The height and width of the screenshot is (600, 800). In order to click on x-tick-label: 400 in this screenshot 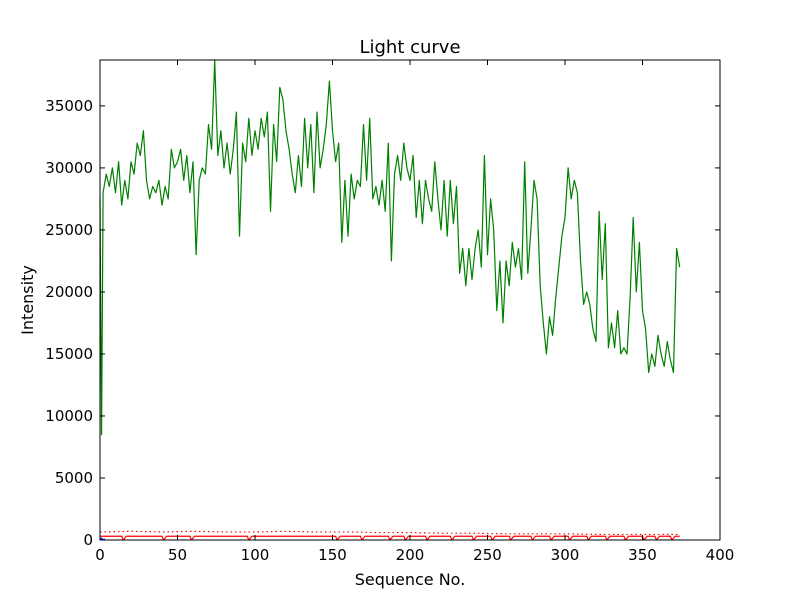, I will do `click(720, 555)`.